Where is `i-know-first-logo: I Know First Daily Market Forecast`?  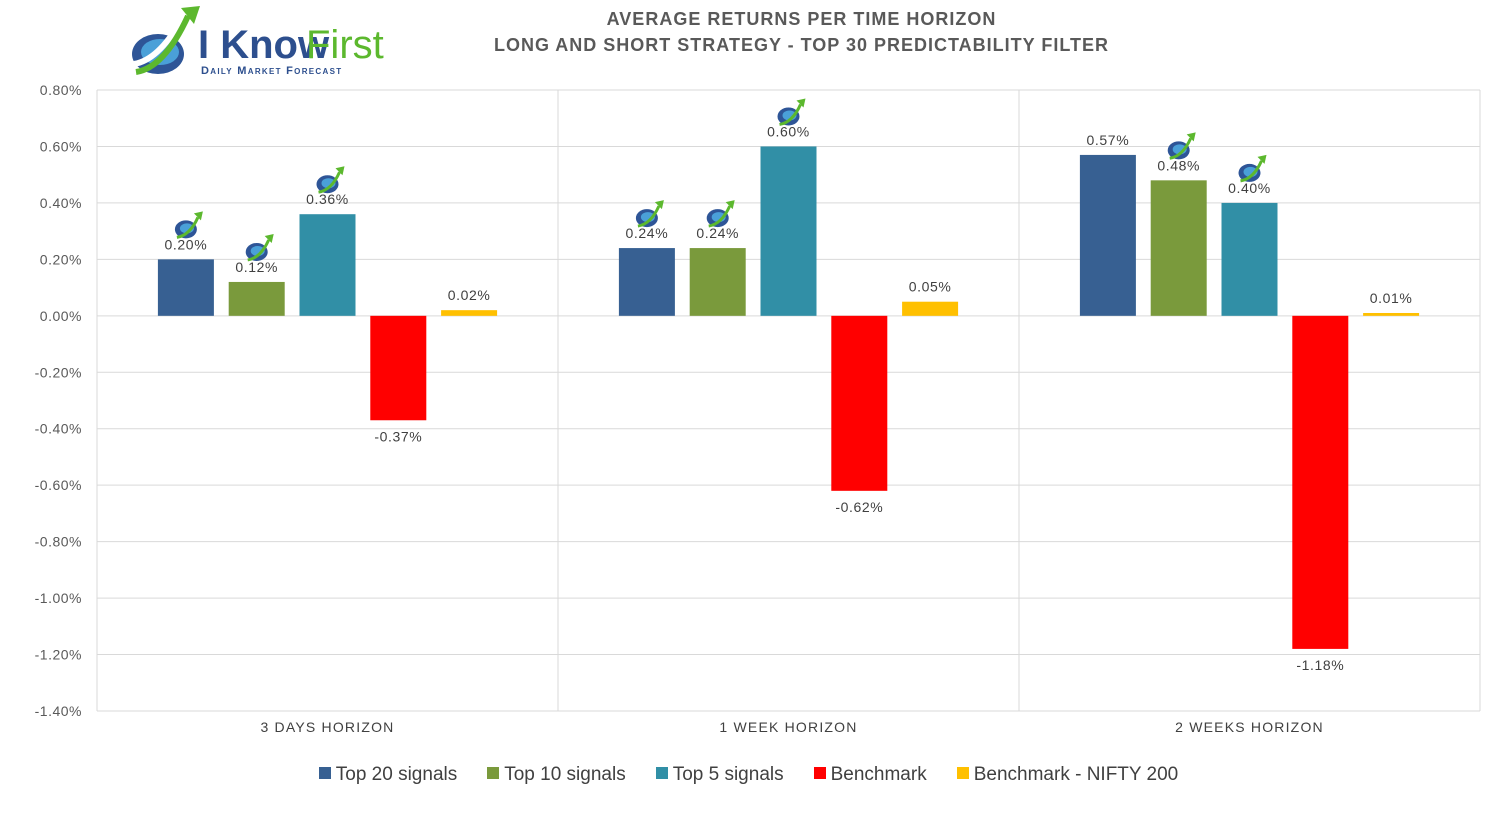
i-know-first-logo: I Know First Daily Market Forecast is located at coordinates (258, 41).